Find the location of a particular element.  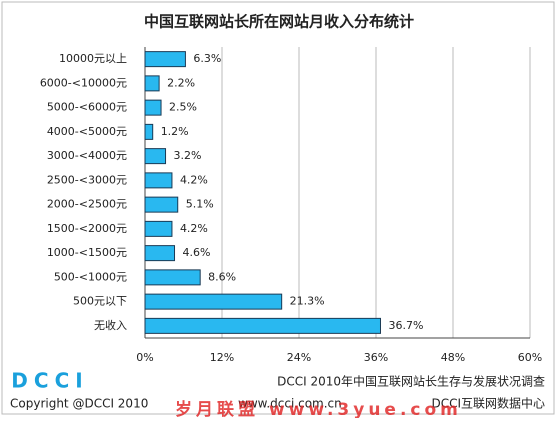

x-tick-label: 12% is located at coordinates (222, 357).